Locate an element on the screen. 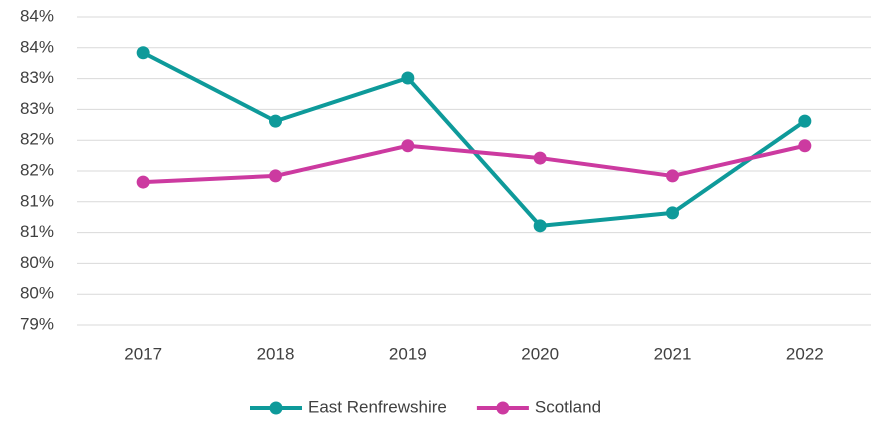 The image size is (872, 425). y-tick-label: 79% is located at coordinates (37, 323).